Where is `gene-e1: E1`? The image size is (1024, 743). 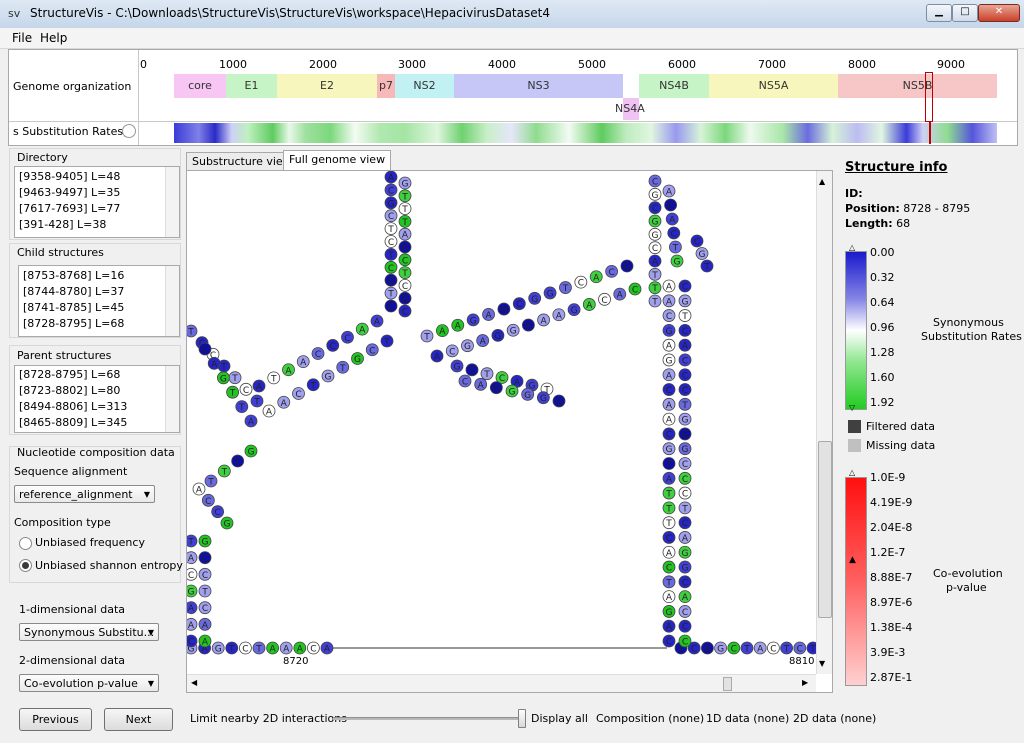
gene-e1: E1 is located at coordinates (251, 86).